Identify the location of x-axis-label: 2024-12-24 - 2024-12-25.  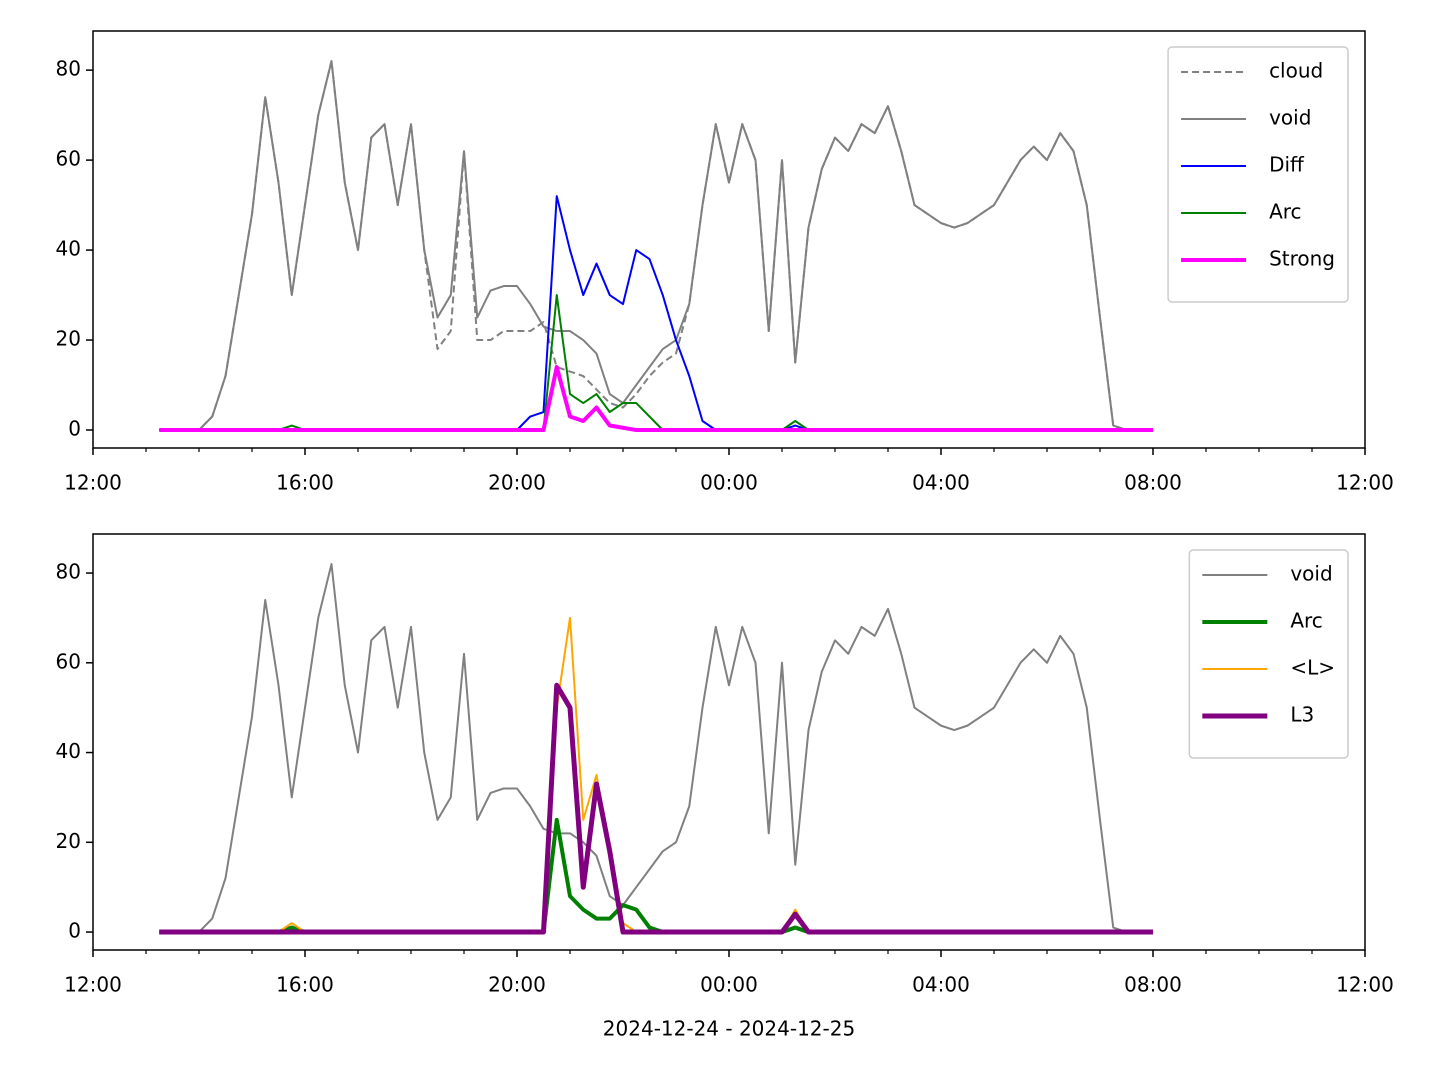
(729, 1029).